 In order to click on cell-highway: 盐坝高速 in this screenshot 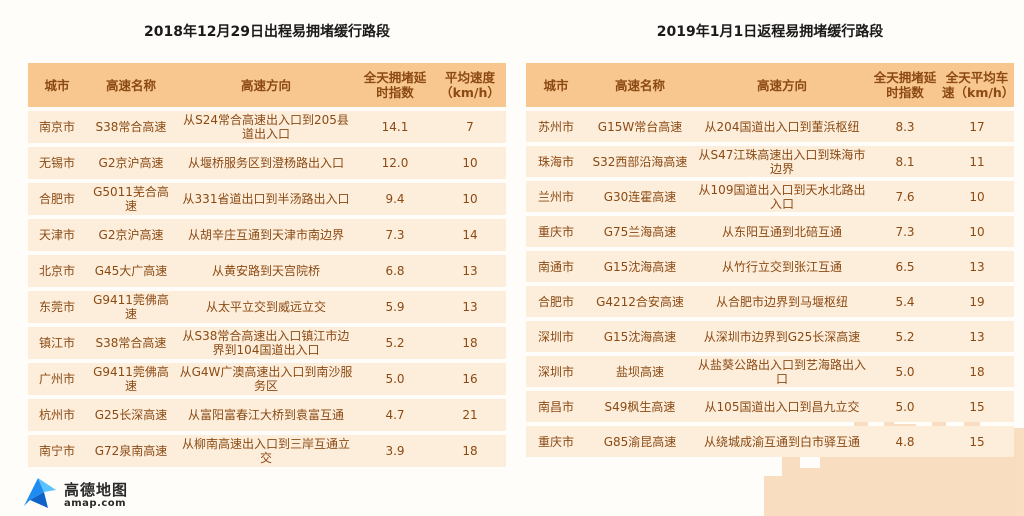, I will do `click(640, 371)`.